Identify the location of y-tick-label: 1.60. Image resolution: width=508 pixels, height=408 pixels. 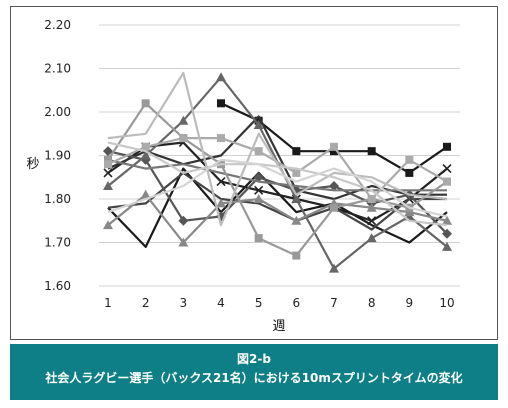
(57, 286).